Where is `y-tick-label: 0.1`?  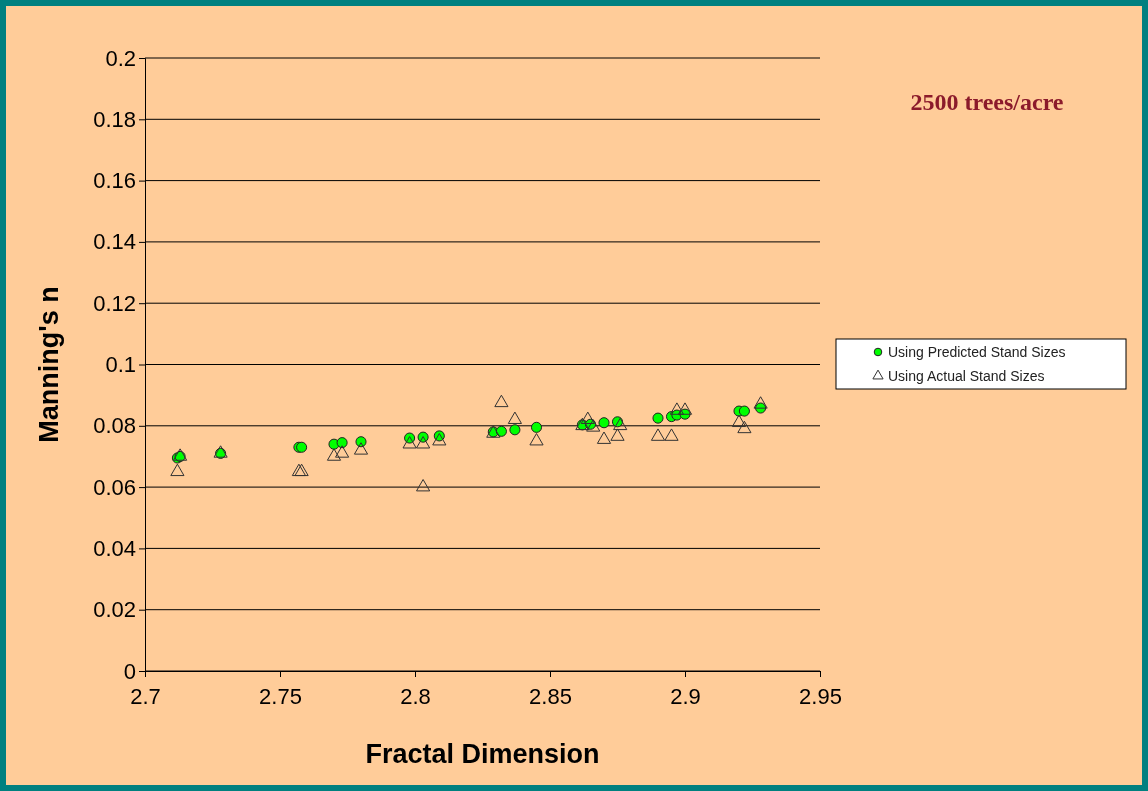 y-tick-label: 0.1 is located at coordinates (120, 365).